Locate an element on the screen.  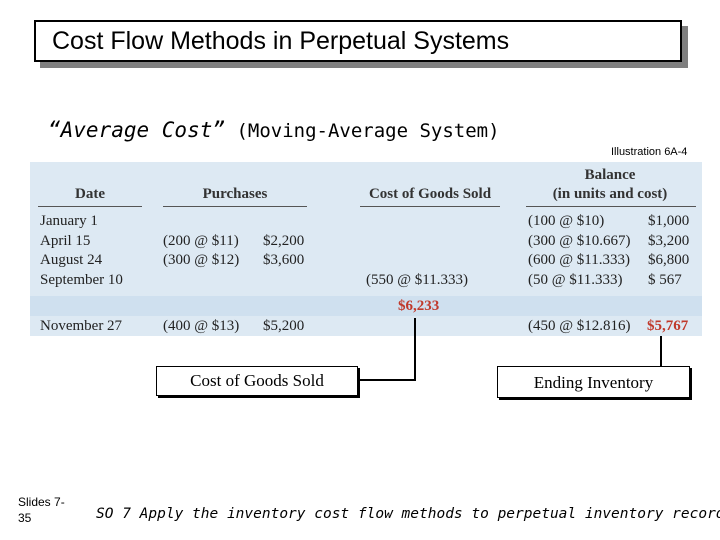
row-purchase-units: (300 @ $12) is located at coordinates (201, 260).